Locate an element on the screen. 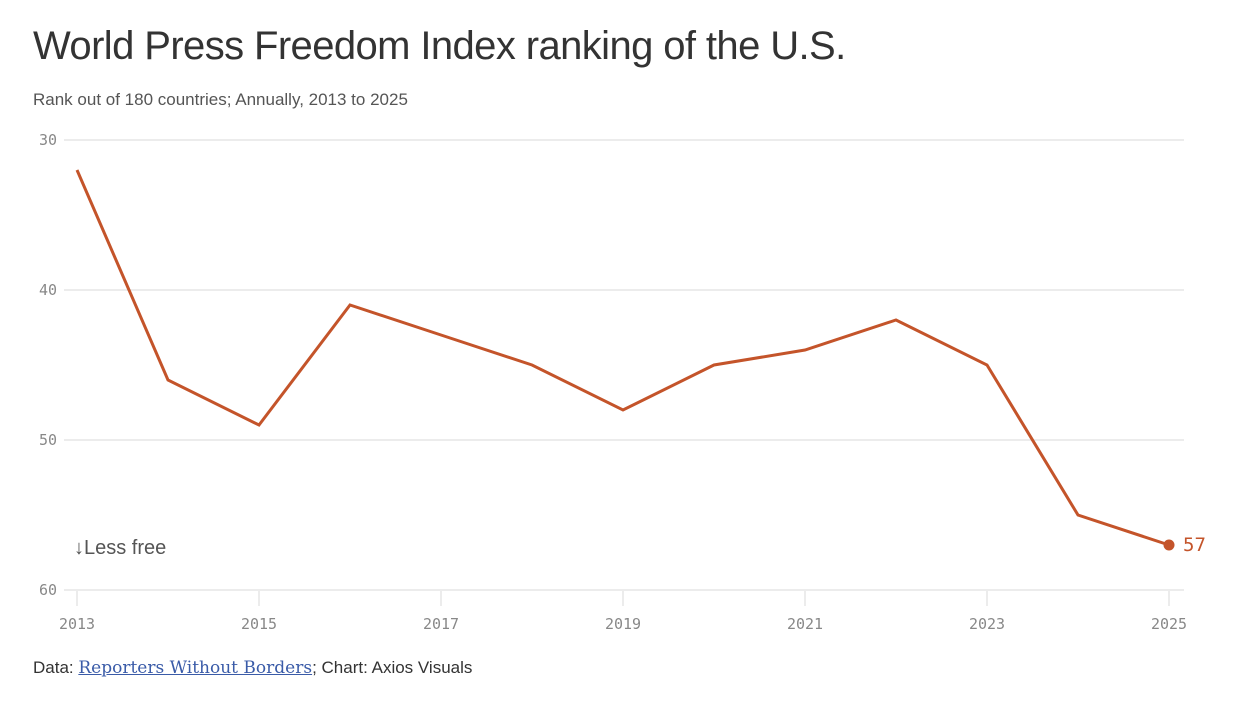 The height and width of the screenshot is (704, 1240). x-tick-label-2025: 2025 is located at coordinates (1169, 624).